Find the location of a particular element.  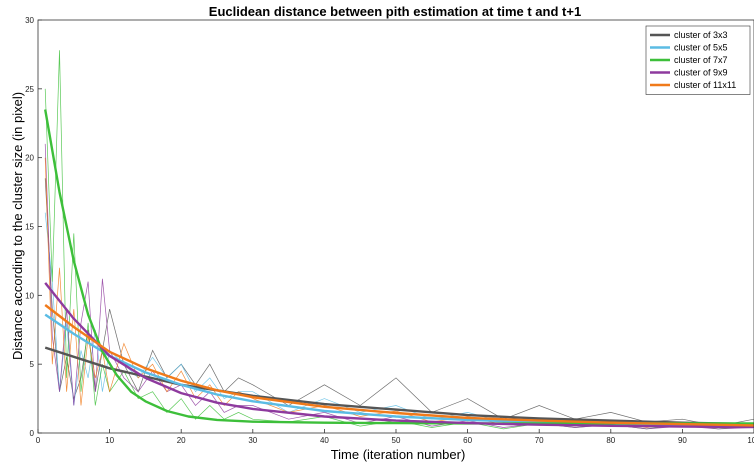

legend-entry: cluster of 11x11 is located at coordinates (705, 85).